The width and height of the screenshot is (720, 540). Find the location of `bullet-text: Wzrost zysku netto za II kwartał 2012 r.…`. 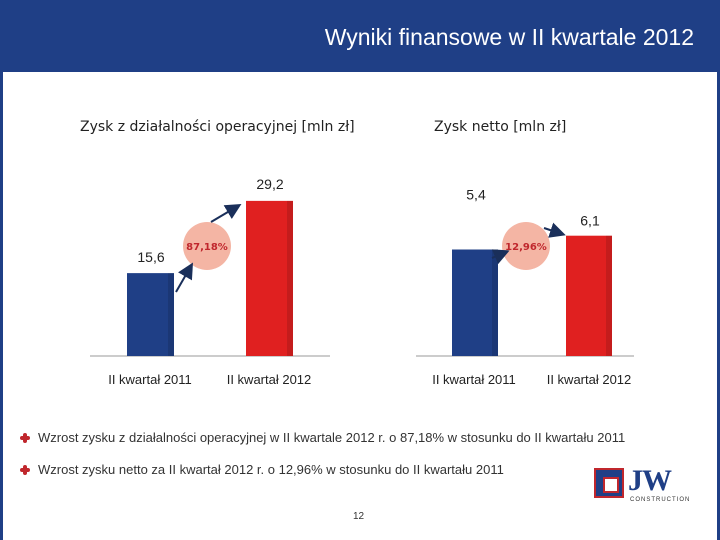

bullet-text: Wzrost zysku netto za II kwartał 2012 r.… is located at coordinates (271, 469).